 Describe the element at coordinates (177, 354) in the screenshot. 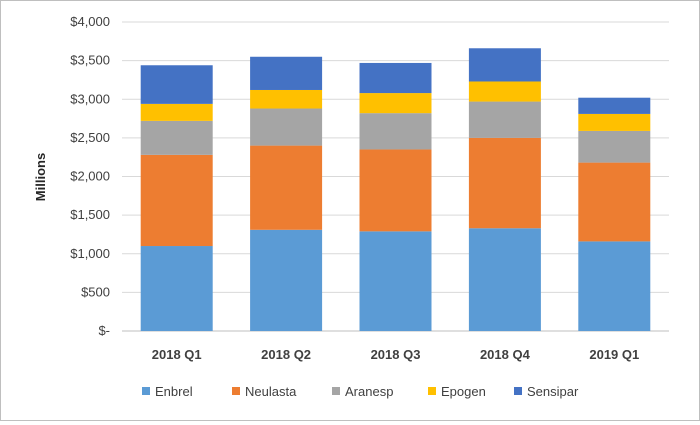

I see `x-tick-label: 2018 Q1` at that location.